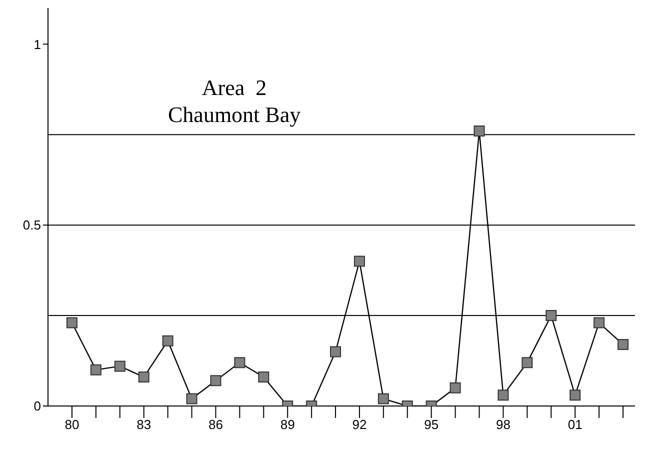 The width and height of the screenshot is (645, 454). What do you see at coordinates (37, 406) in the screenshot?
I see `y-tick-label: 0` at bounding box center [37, 406].